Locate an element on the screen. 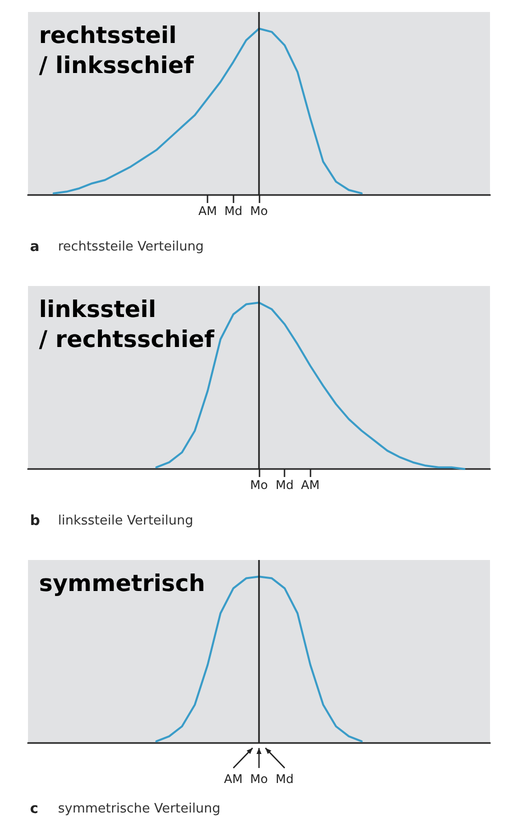  text: a rechtssteile Verteilung is located at coordinates (117, 247).